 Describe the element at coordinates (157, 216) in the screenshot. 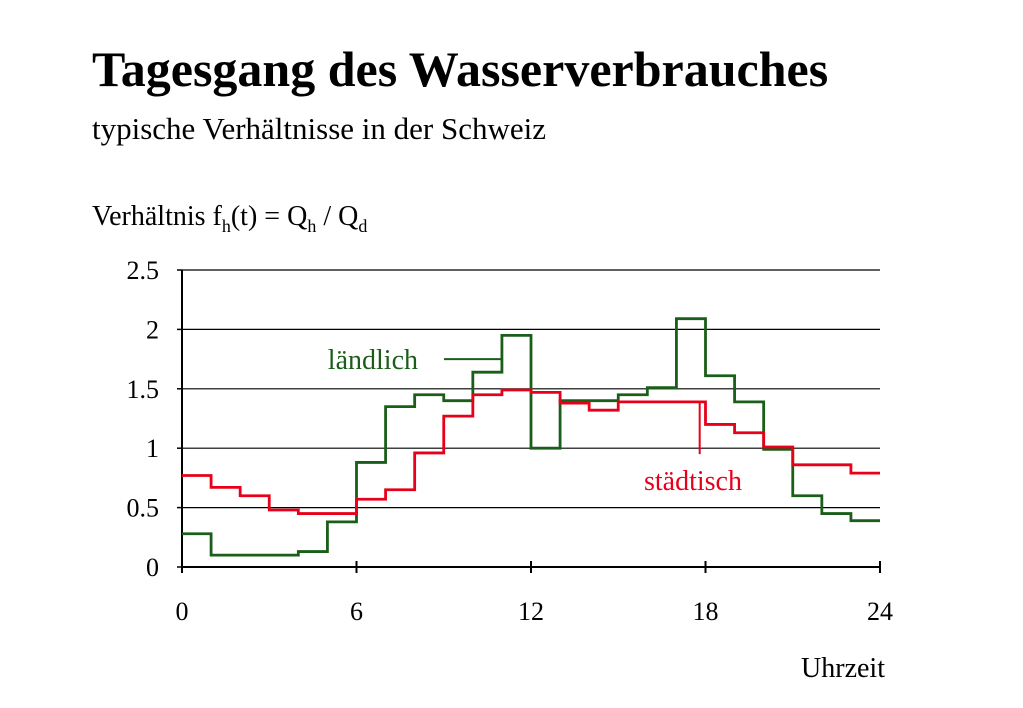

I see `y-axis-label-prefix: Verhältnis f` at that location.